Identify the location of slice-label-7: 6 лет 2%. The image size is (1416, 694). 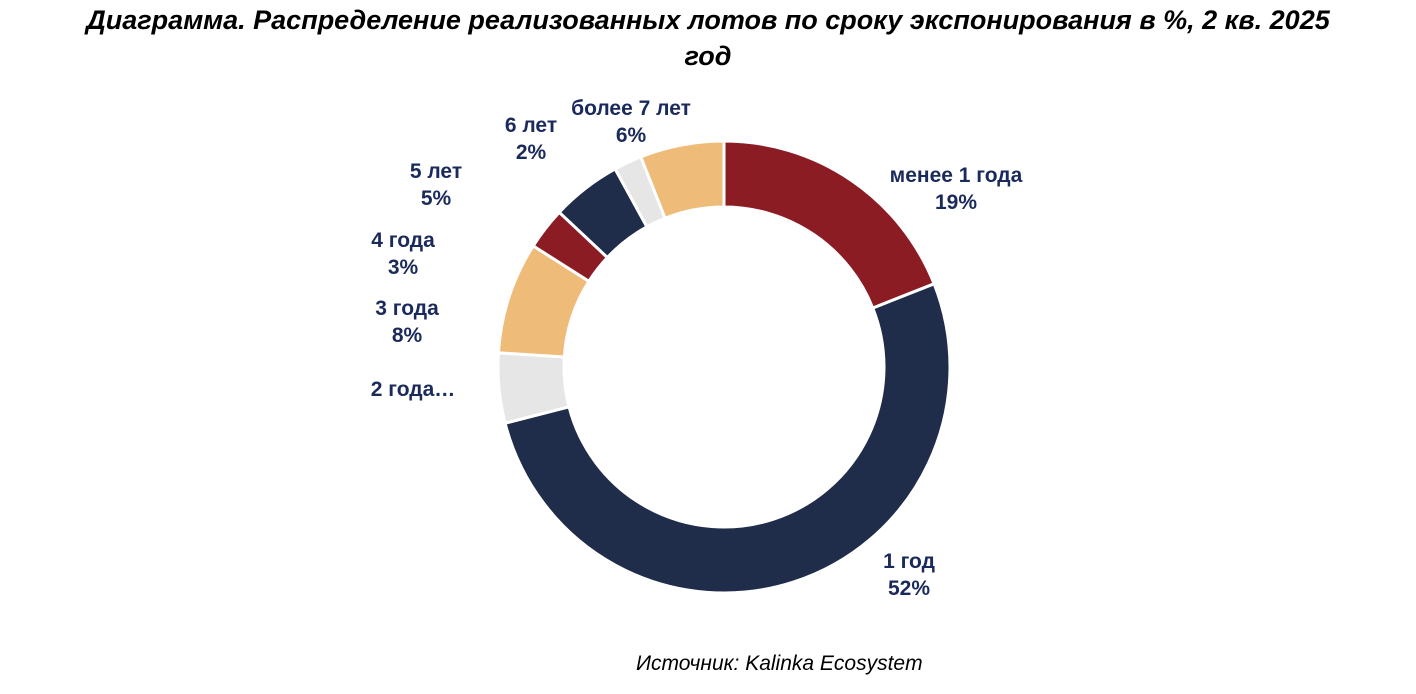
(531, 139).